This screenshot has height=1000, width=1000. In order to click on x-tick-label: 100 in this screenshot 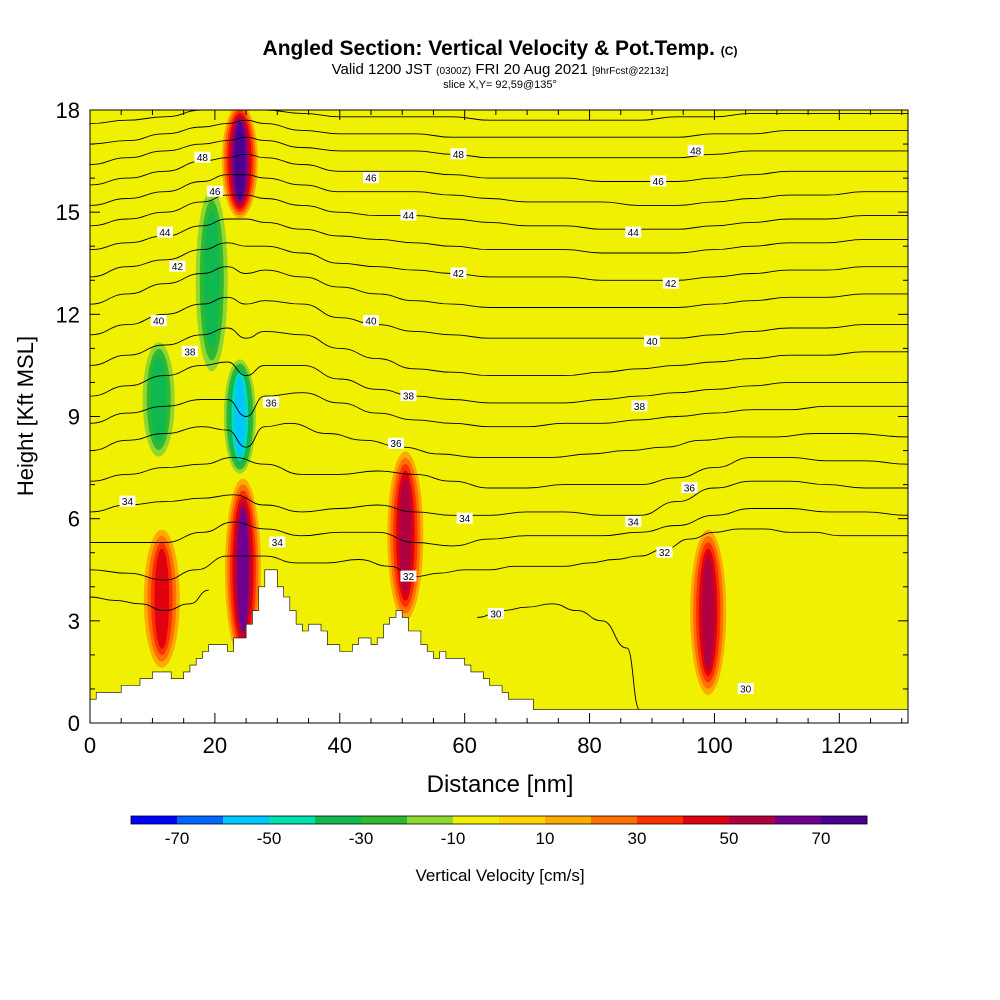, I will do `click(714, 745)`.